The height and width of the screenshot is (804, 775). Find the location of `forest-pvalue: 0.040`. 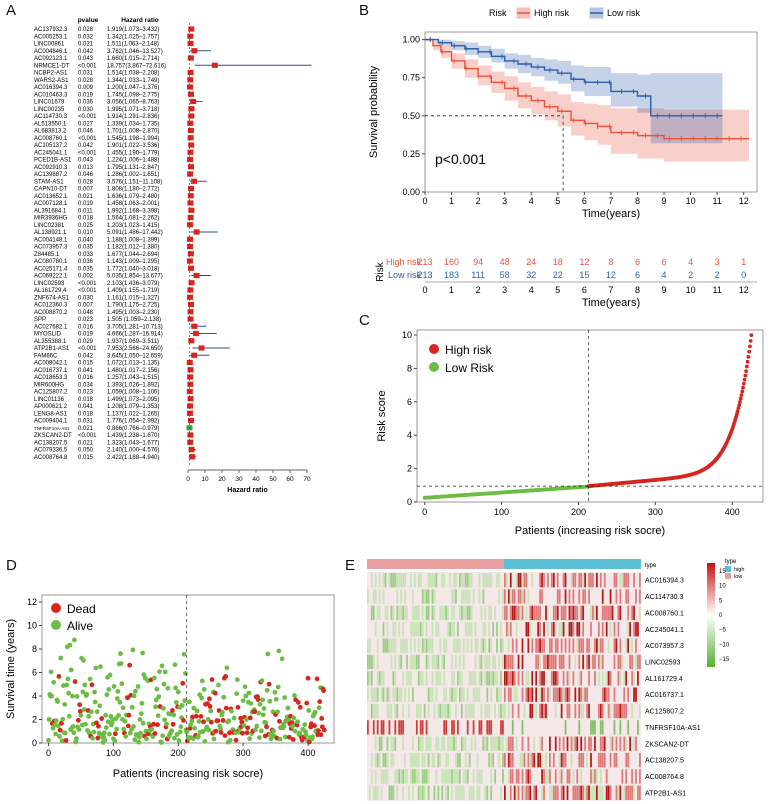

forest-pvalue: 0.040 is located at coordinates (86, 240).